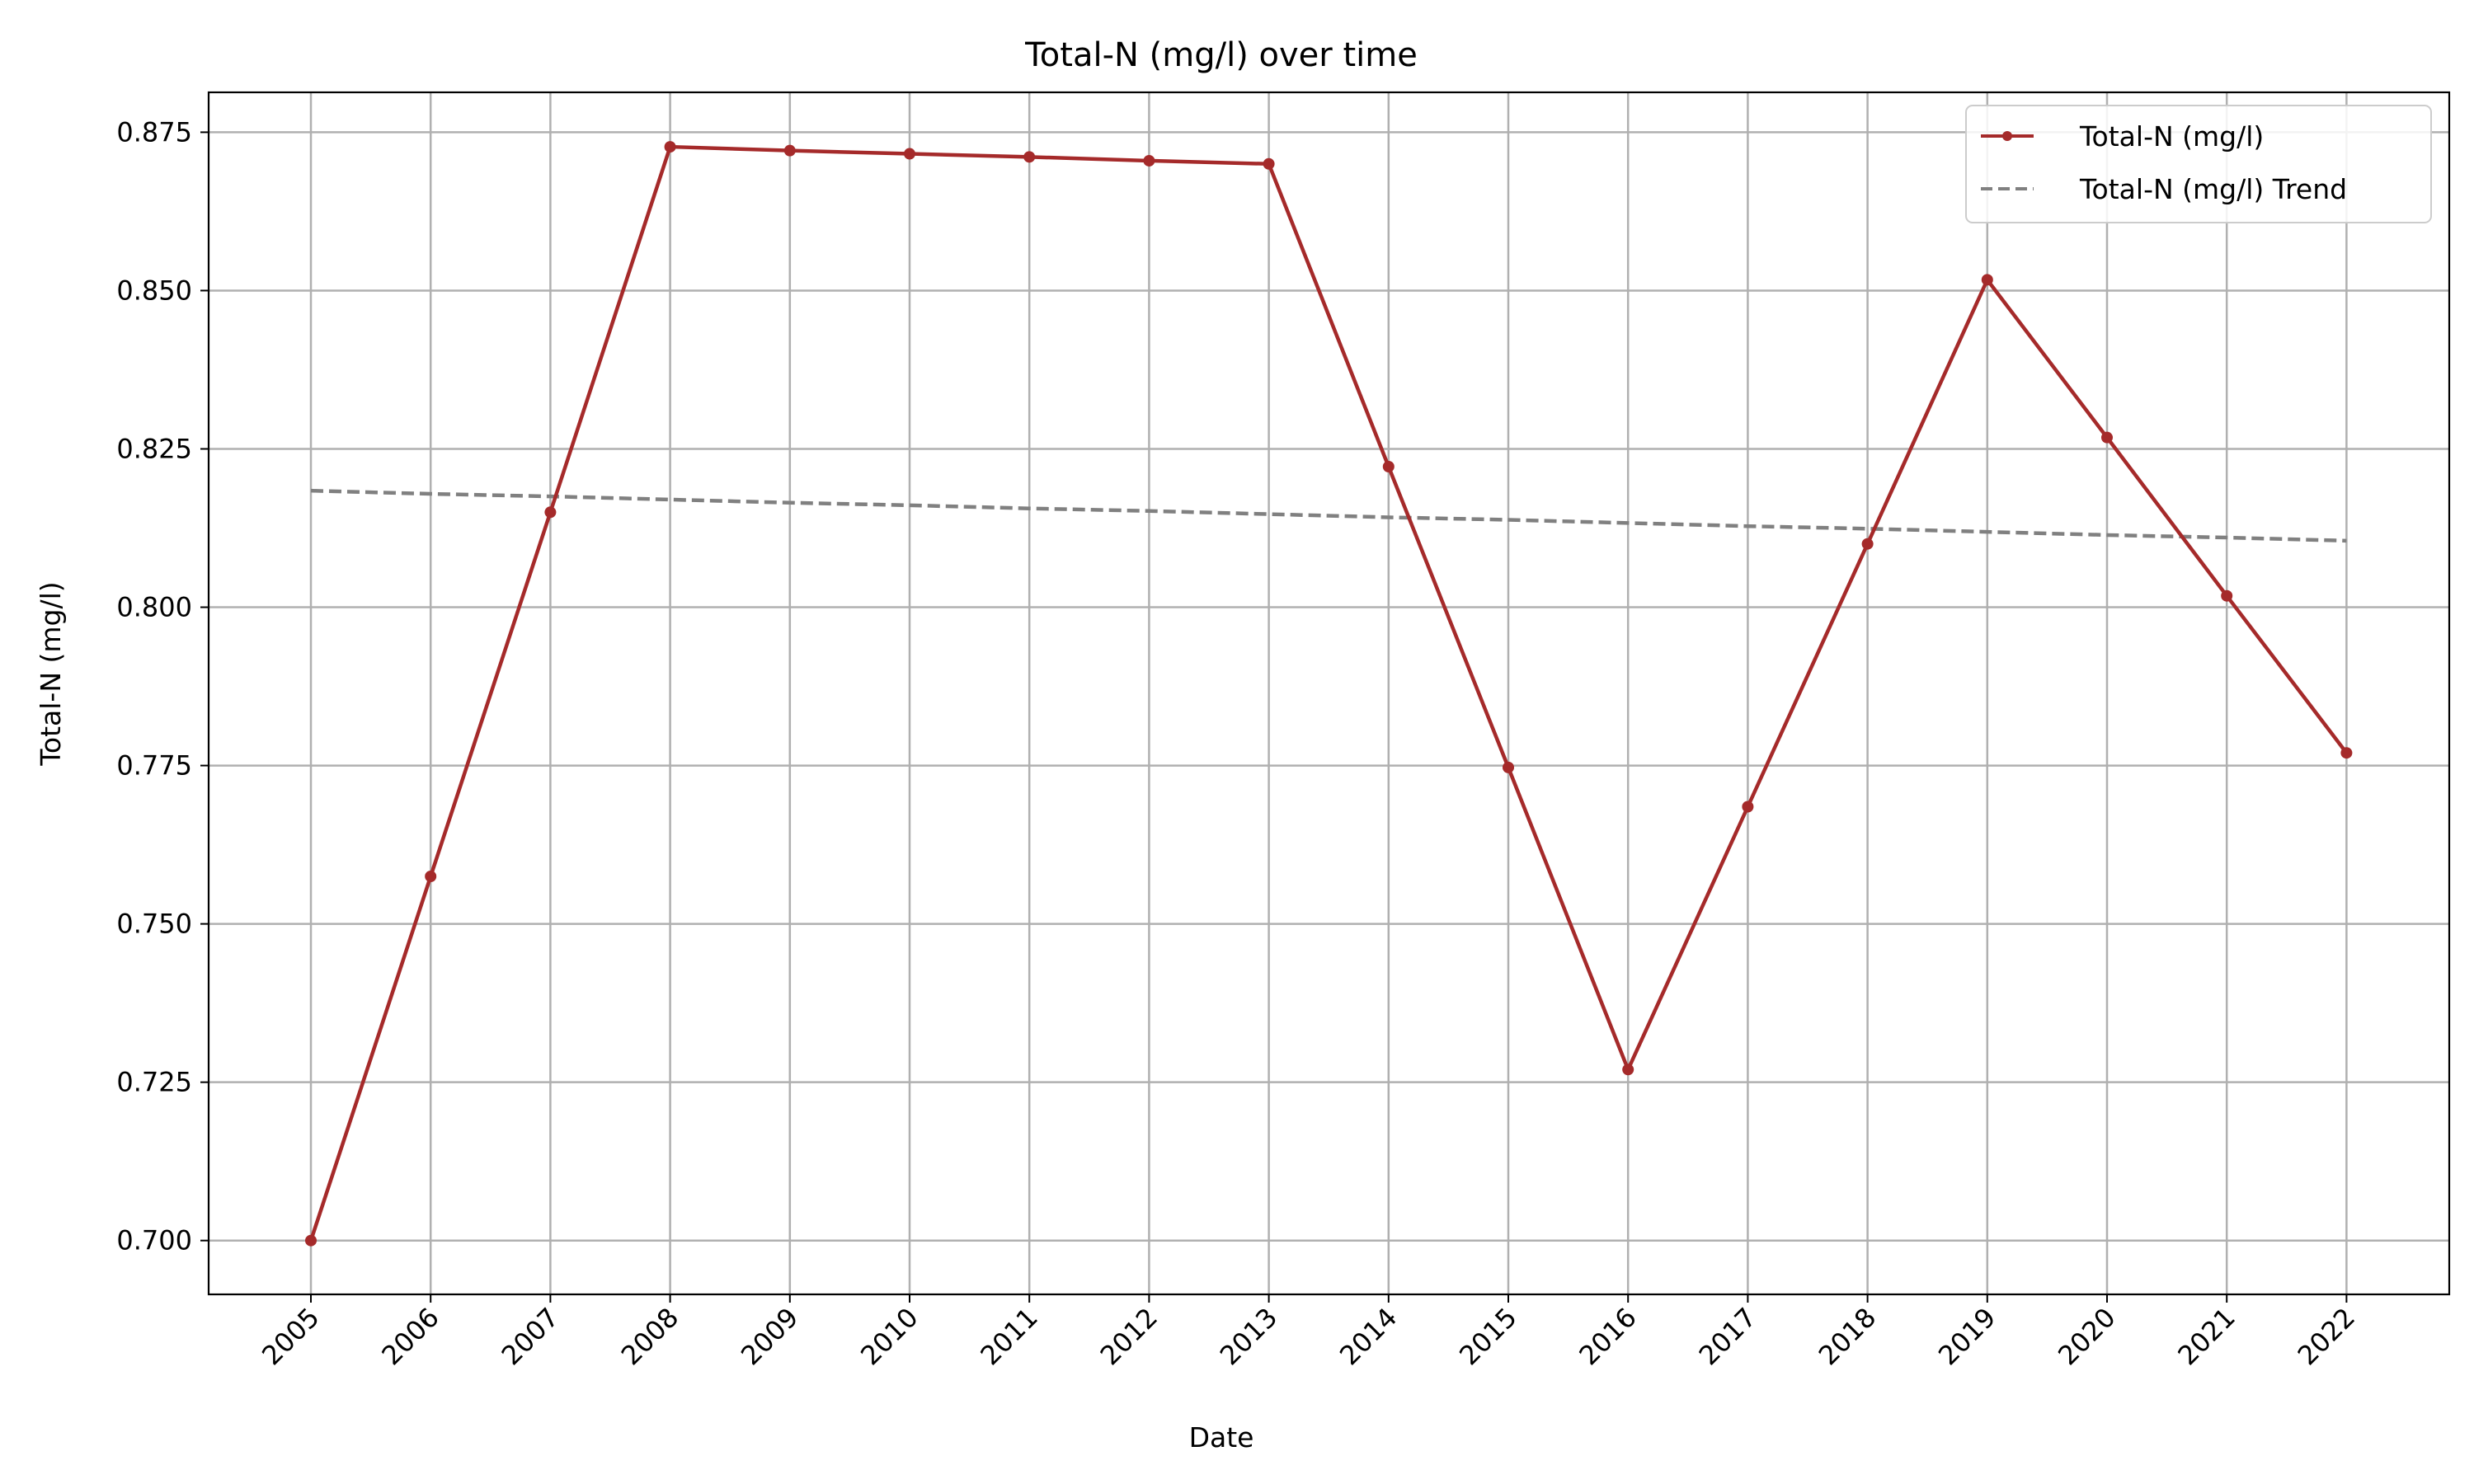 The height and width of the screenshot is (1484, 2474). Describe the element at coordinates (2007, 136) in the screenshot. I see `legend-marker-main` at that location.